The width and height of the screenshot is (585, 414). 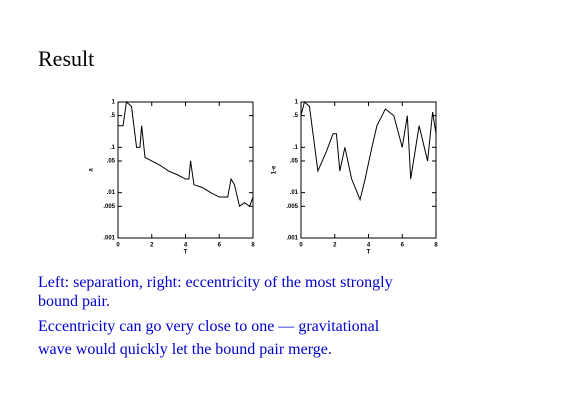 I want to click on y-axis-label: a, so click(x=92, y=170).